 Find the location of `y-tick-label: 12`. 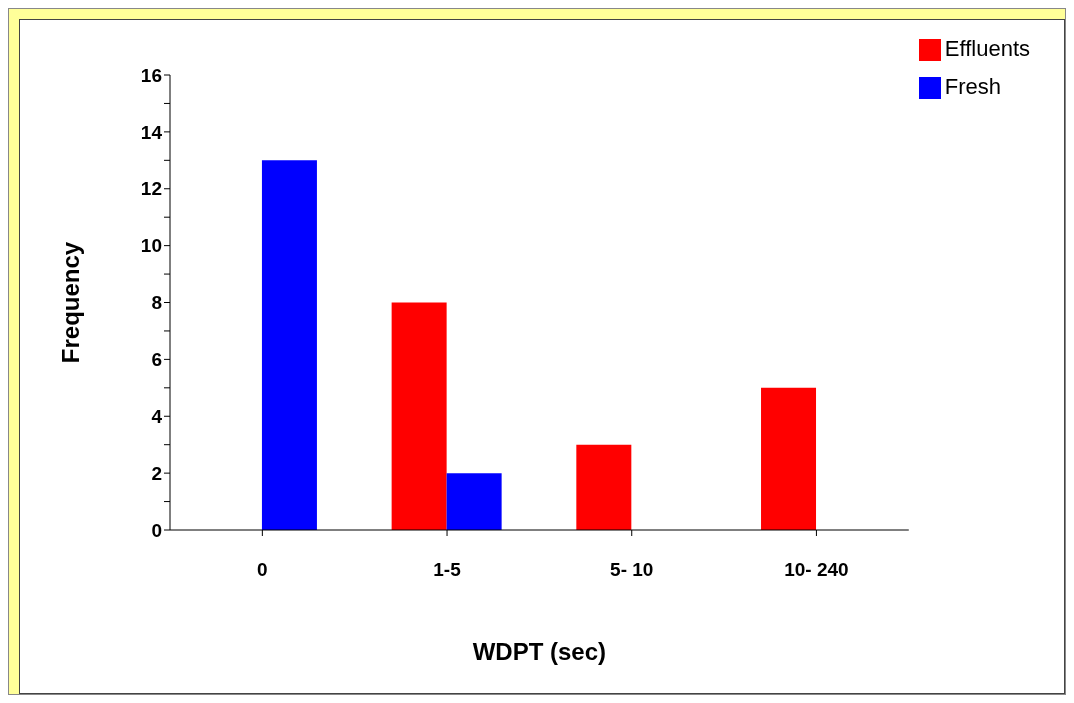

y-tick-label: 12 is located at coordinates (151, 189).